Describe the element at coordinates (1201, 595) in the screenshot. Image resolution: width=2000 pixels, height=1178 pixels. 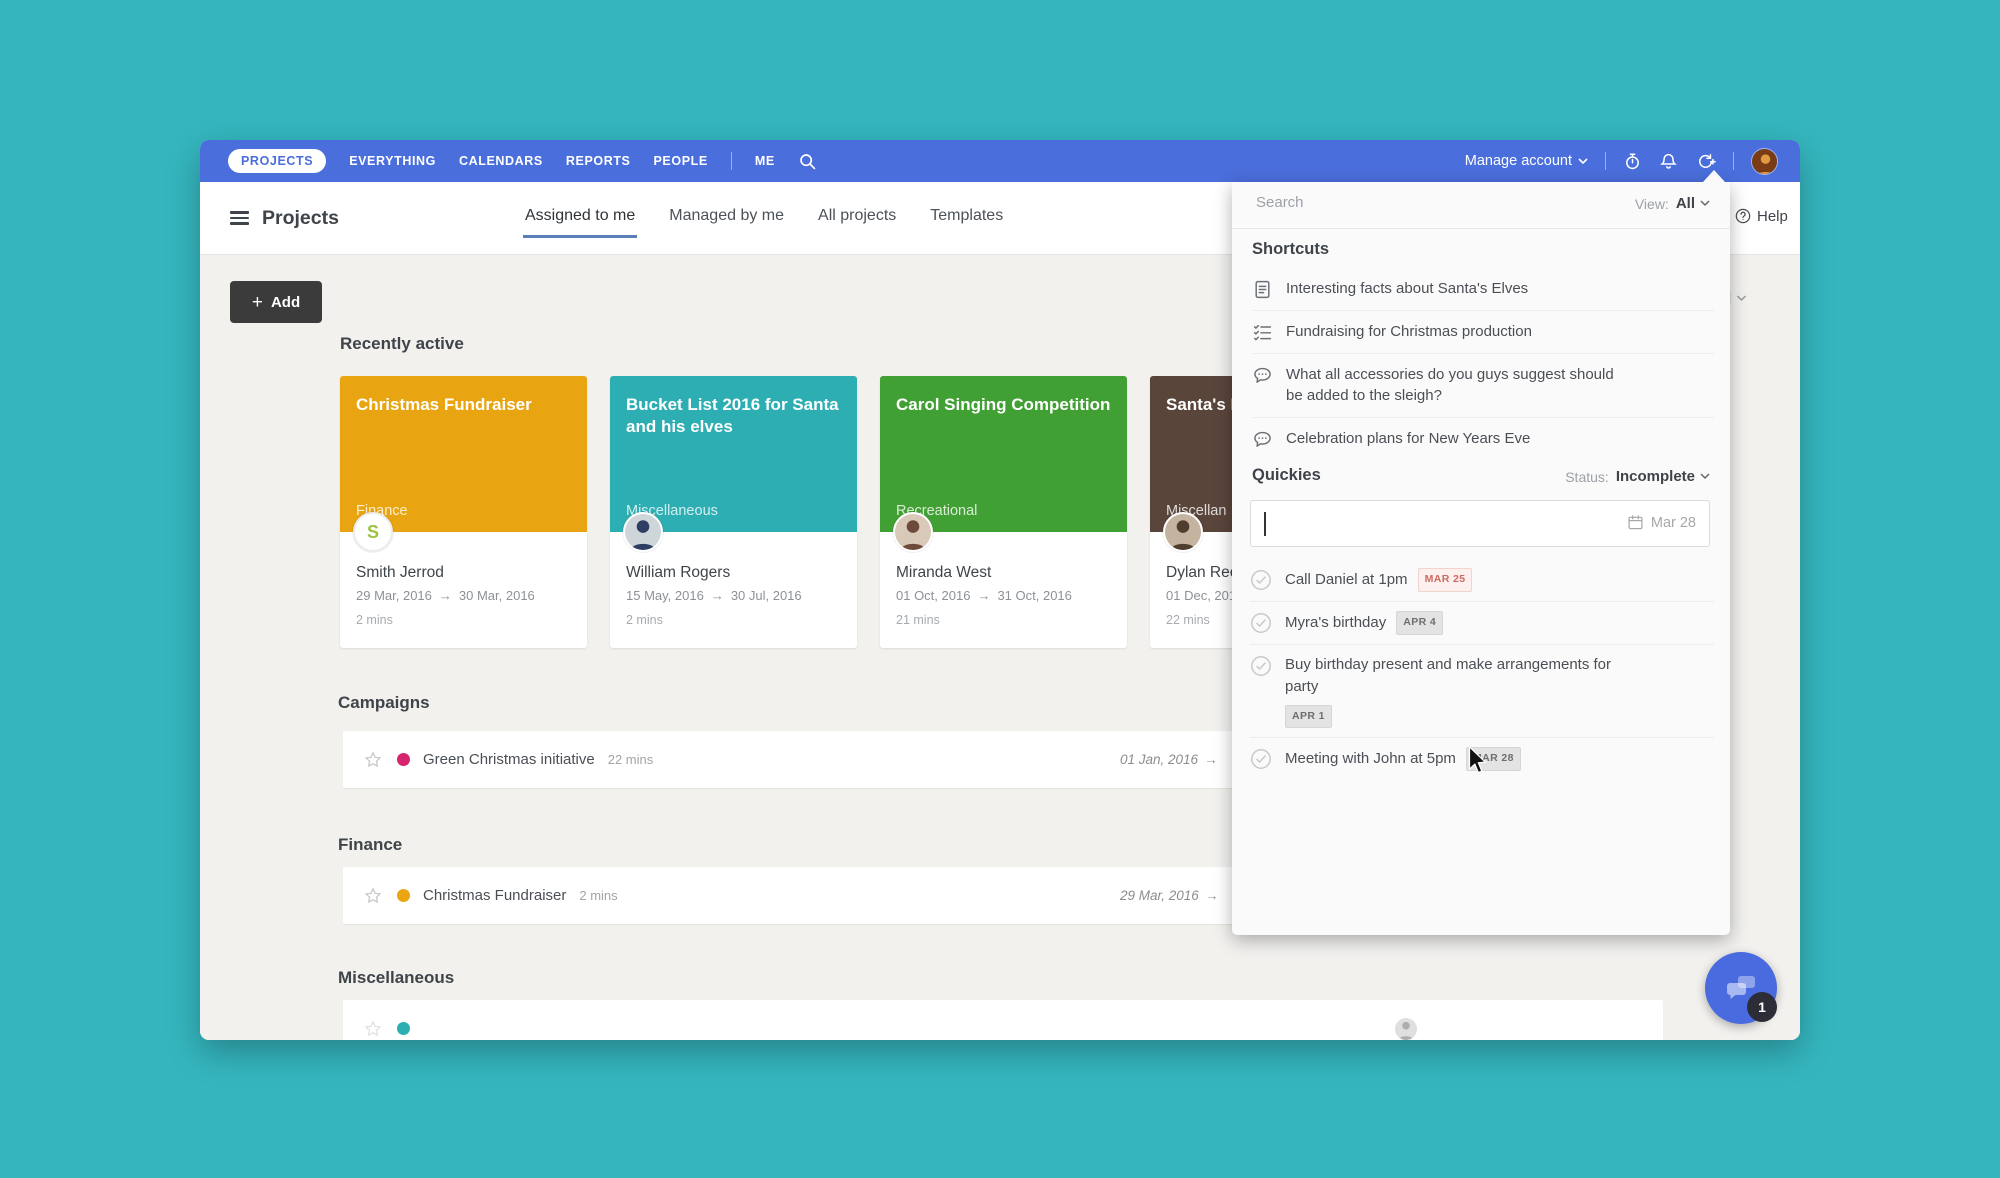
I see `project-dates: 01 Dec, 201` at that location.